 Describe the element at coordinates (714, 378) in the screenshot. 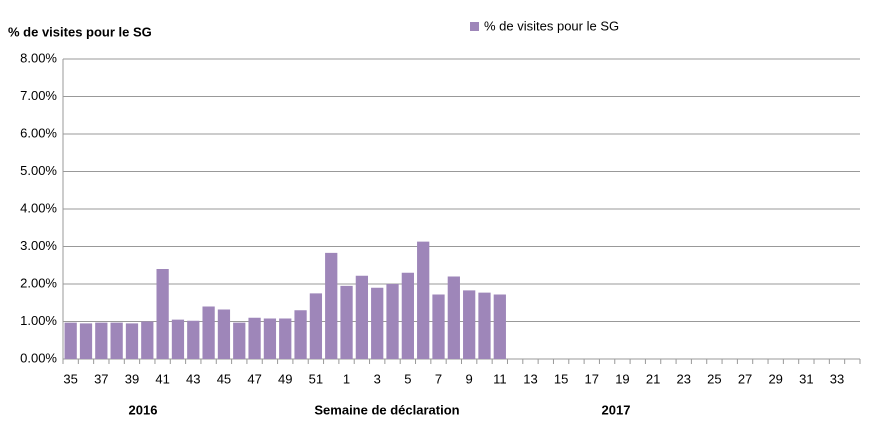

I see `x-tick-label: 25` at that location.